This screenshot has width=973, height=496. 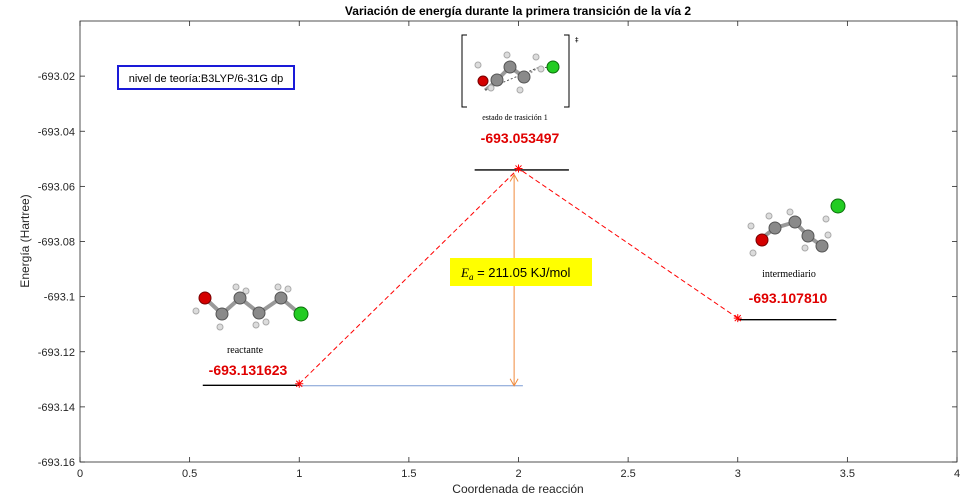 What do you see at coordinates (514, 177) in the screenshot?
I see `activation-arrow-head-top` at bounding box center [514, 177].